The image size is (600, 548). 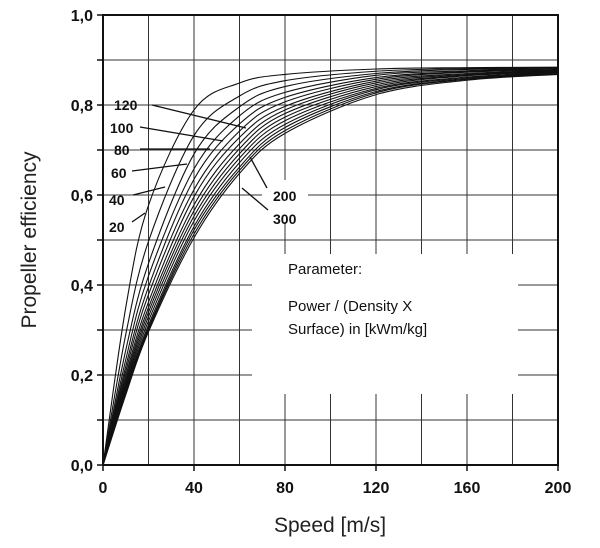 I want to click on note-line-1: Power / (Density X, so click(x=350, y=306).